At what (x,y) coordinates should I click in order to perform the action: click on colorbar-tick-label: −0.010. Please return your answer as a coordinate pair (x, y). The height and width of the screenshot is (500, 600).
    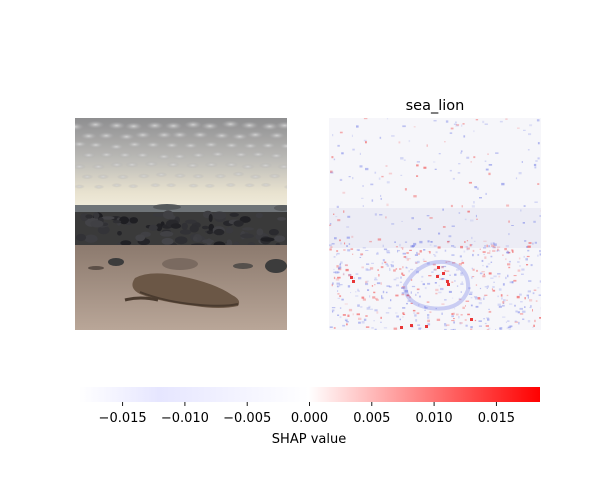
    Looking at the image, I should click on (185, 418).